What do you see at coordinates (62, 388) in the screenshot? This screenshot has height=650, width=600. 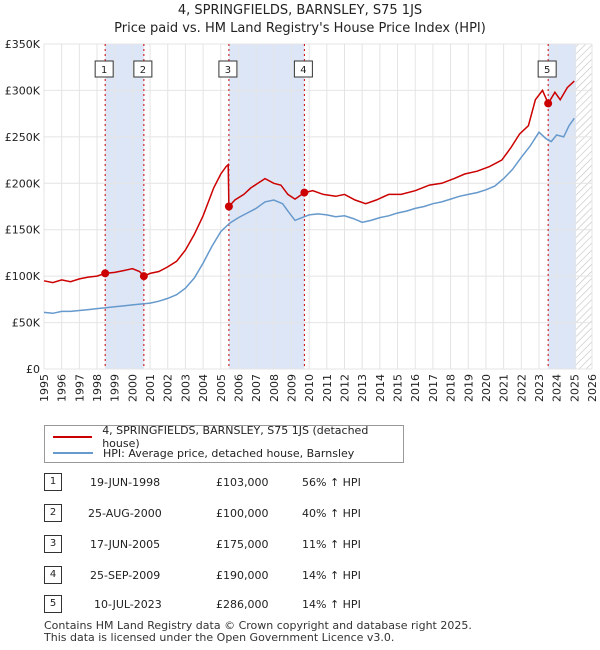 I see `x-tick-label: 1996` at bounding box center [62, 388].